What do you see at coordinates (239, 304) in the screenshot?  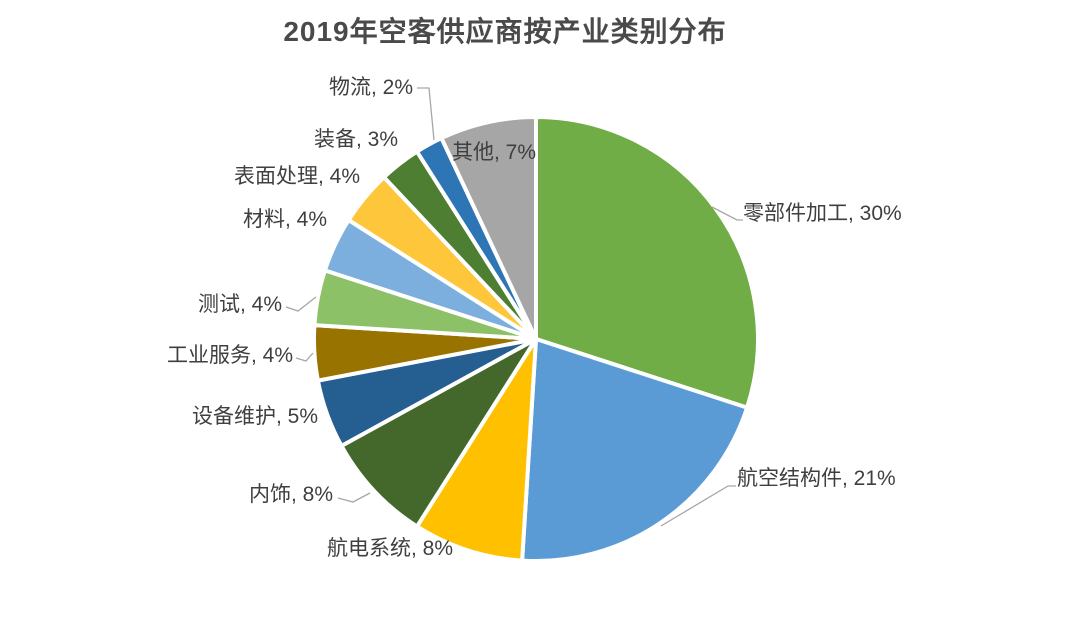 I see `slice-label-testing: 测试, 4%` at bounding box center [239, 304].